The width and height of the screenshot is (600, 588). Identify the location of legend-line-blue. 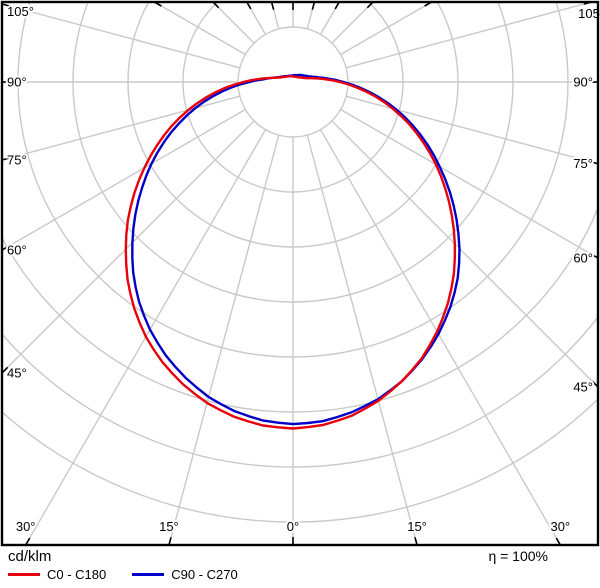
(148, 574).